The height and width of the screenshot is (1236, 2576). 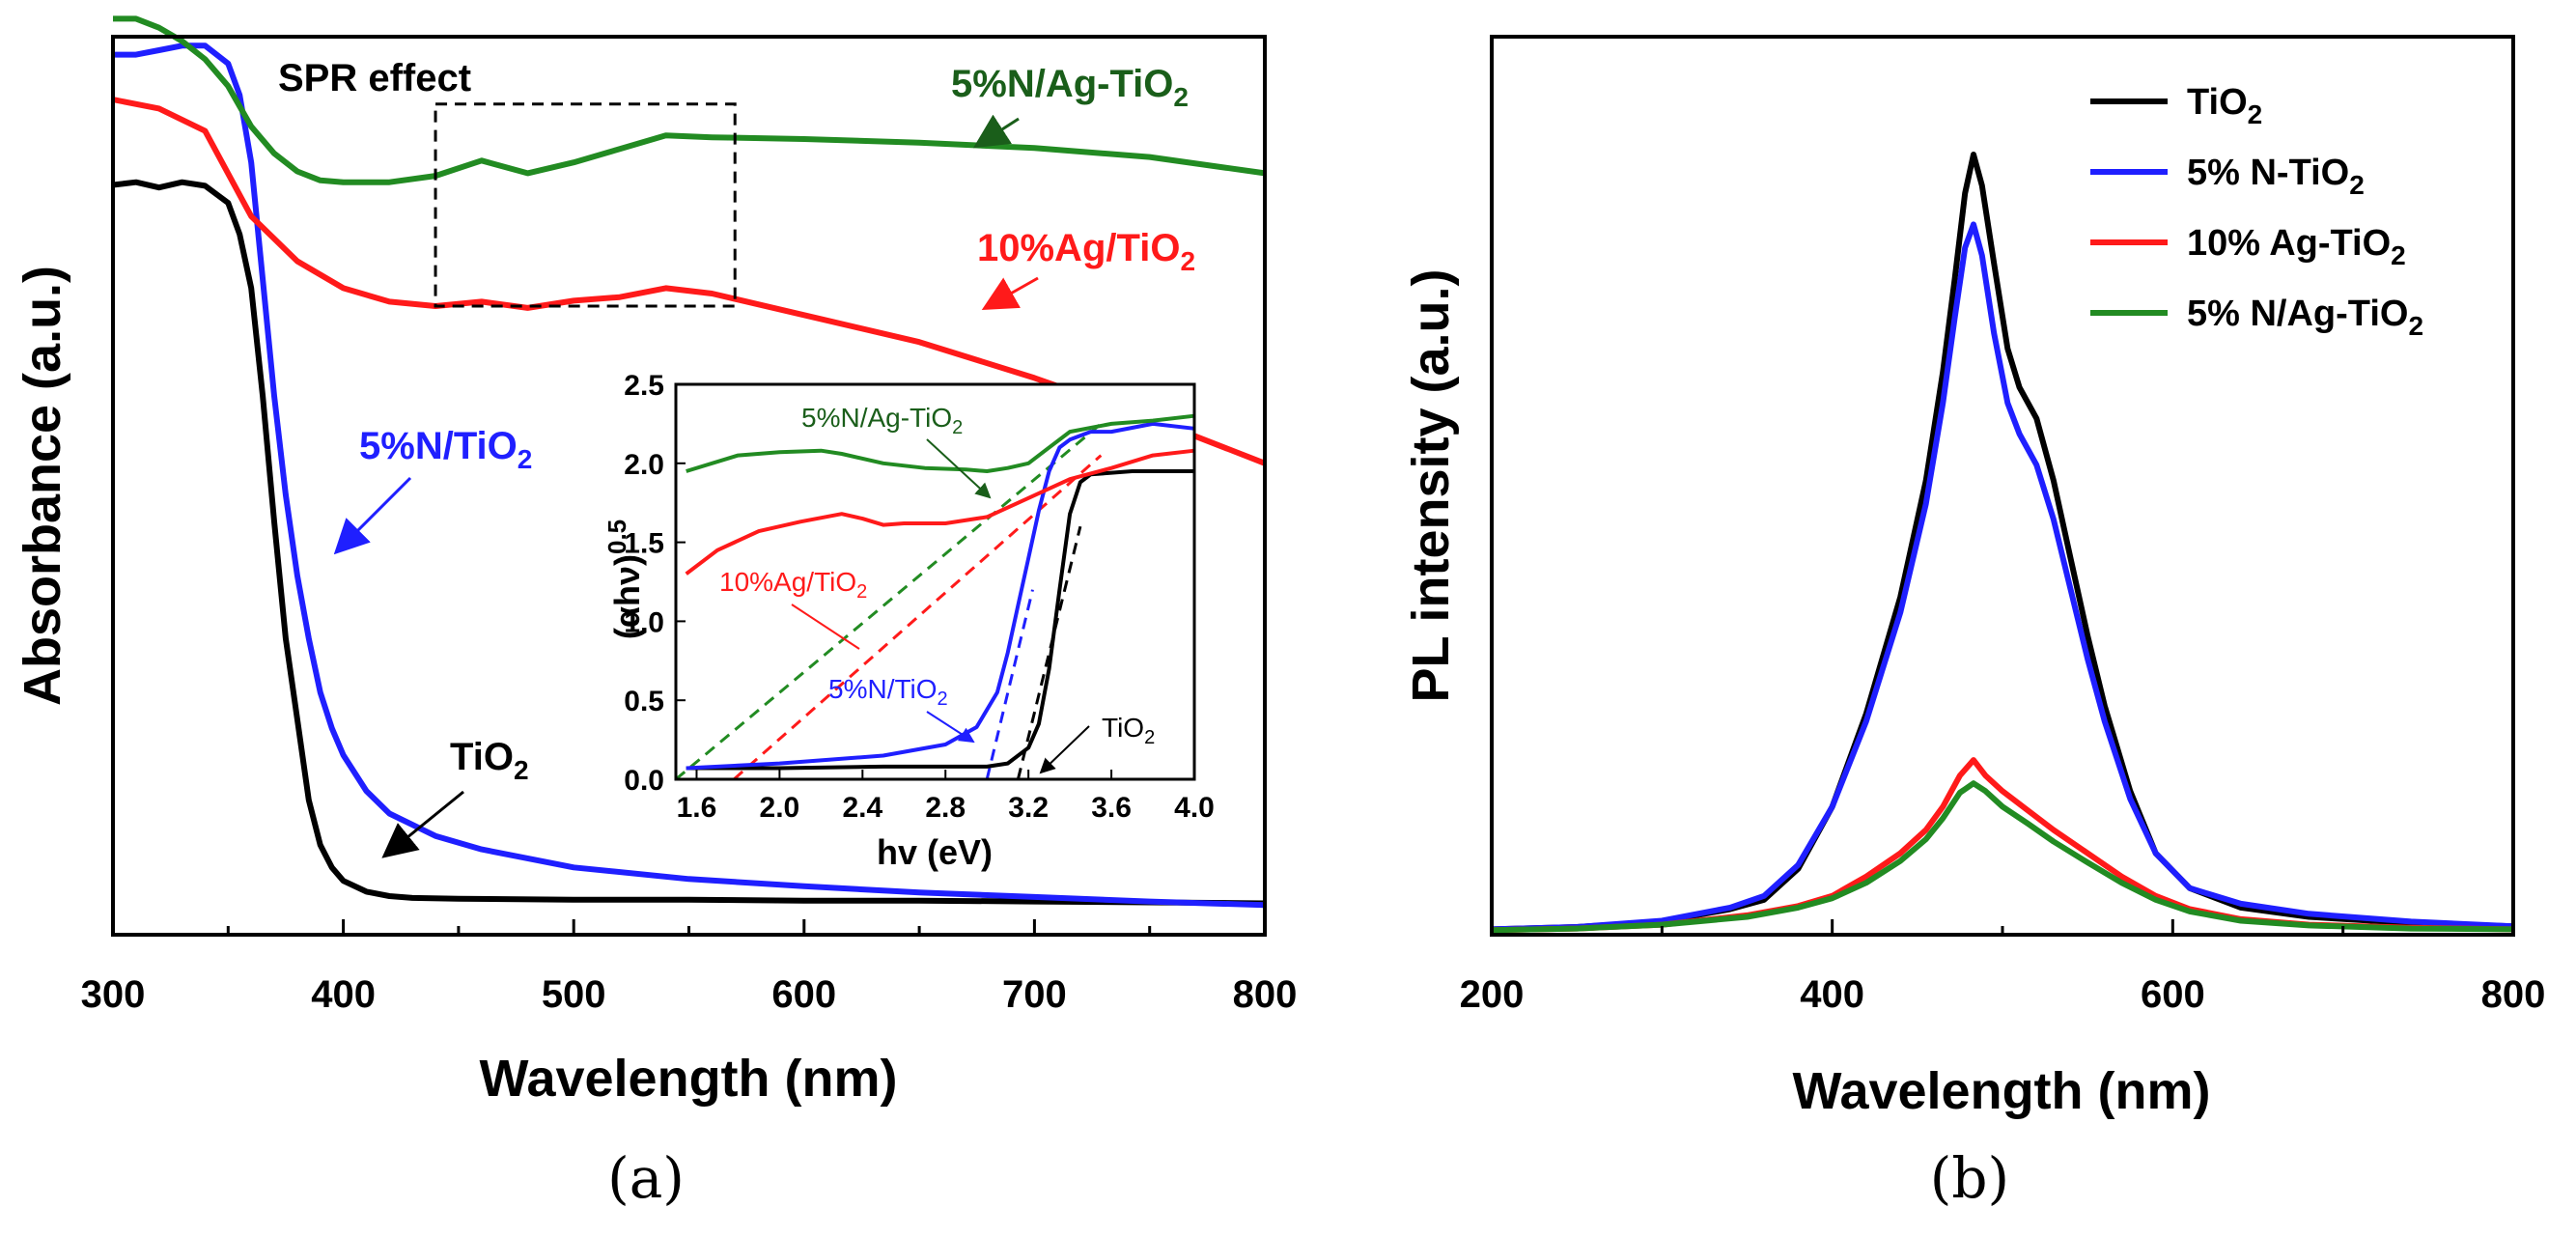 I want to click on inset-tangent-5pctn-ag-tio2, so click(x=889, y=601).